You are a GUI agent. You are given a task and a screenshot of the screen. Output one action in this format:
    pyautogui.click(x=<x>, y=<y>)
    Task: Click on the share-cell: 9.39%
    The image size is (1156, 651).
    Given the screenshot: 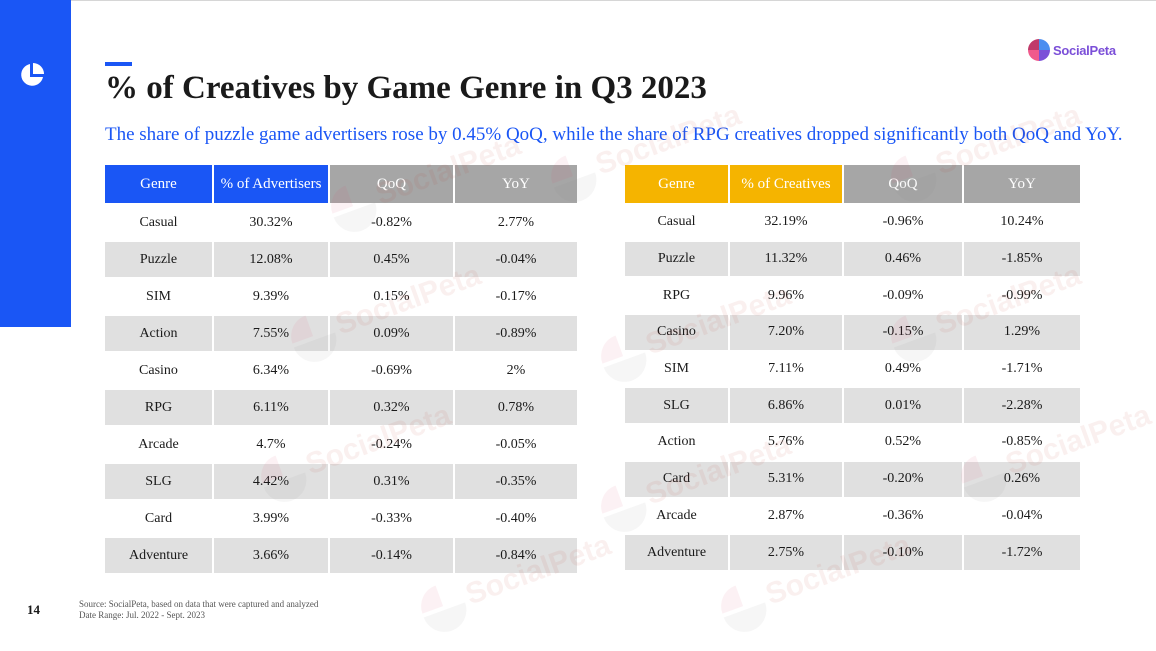 What is the action you would take?
    pyautogui.click(x=271, y=296)
    